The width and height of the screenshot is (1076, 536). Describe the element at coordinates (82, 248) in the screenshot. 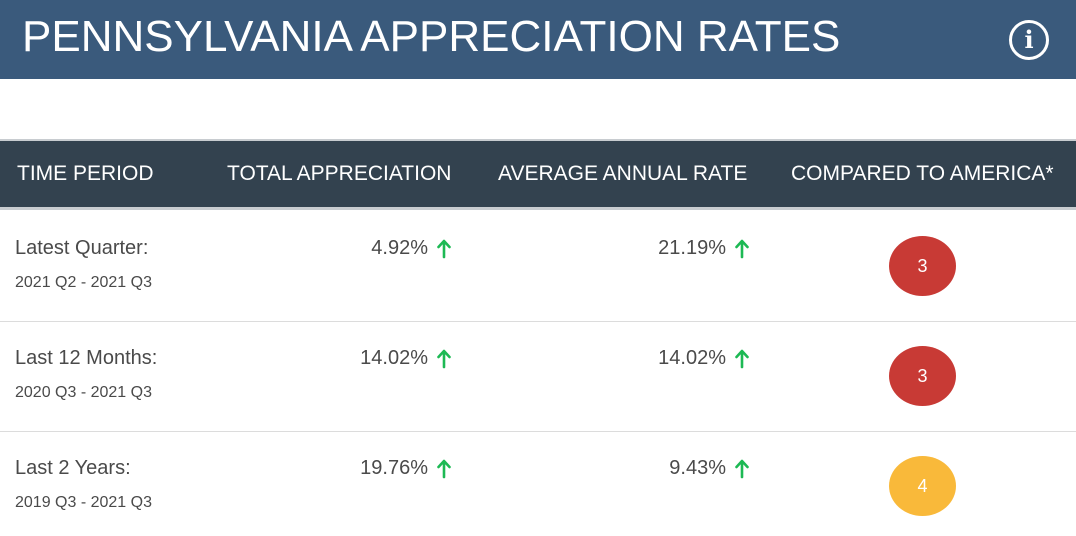

I see `period-label: Latest Quarter:` at that location.